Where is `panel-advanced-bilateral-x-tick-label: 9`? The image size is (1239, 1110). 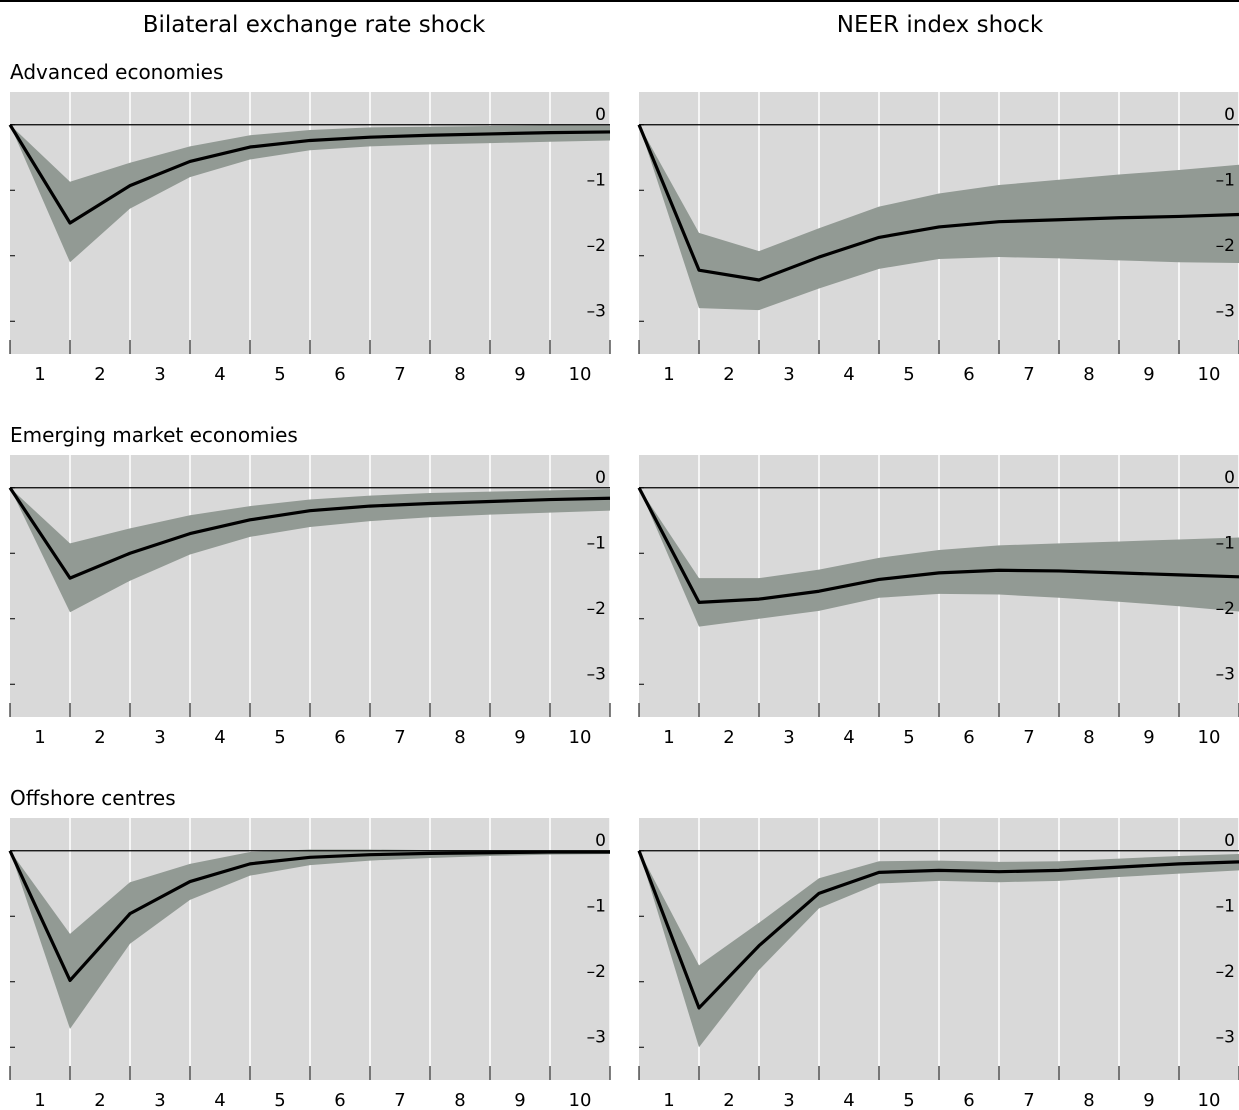
panel-advanced-bilateral-x-tick-label: 9 is located at coordinates (519, 374).